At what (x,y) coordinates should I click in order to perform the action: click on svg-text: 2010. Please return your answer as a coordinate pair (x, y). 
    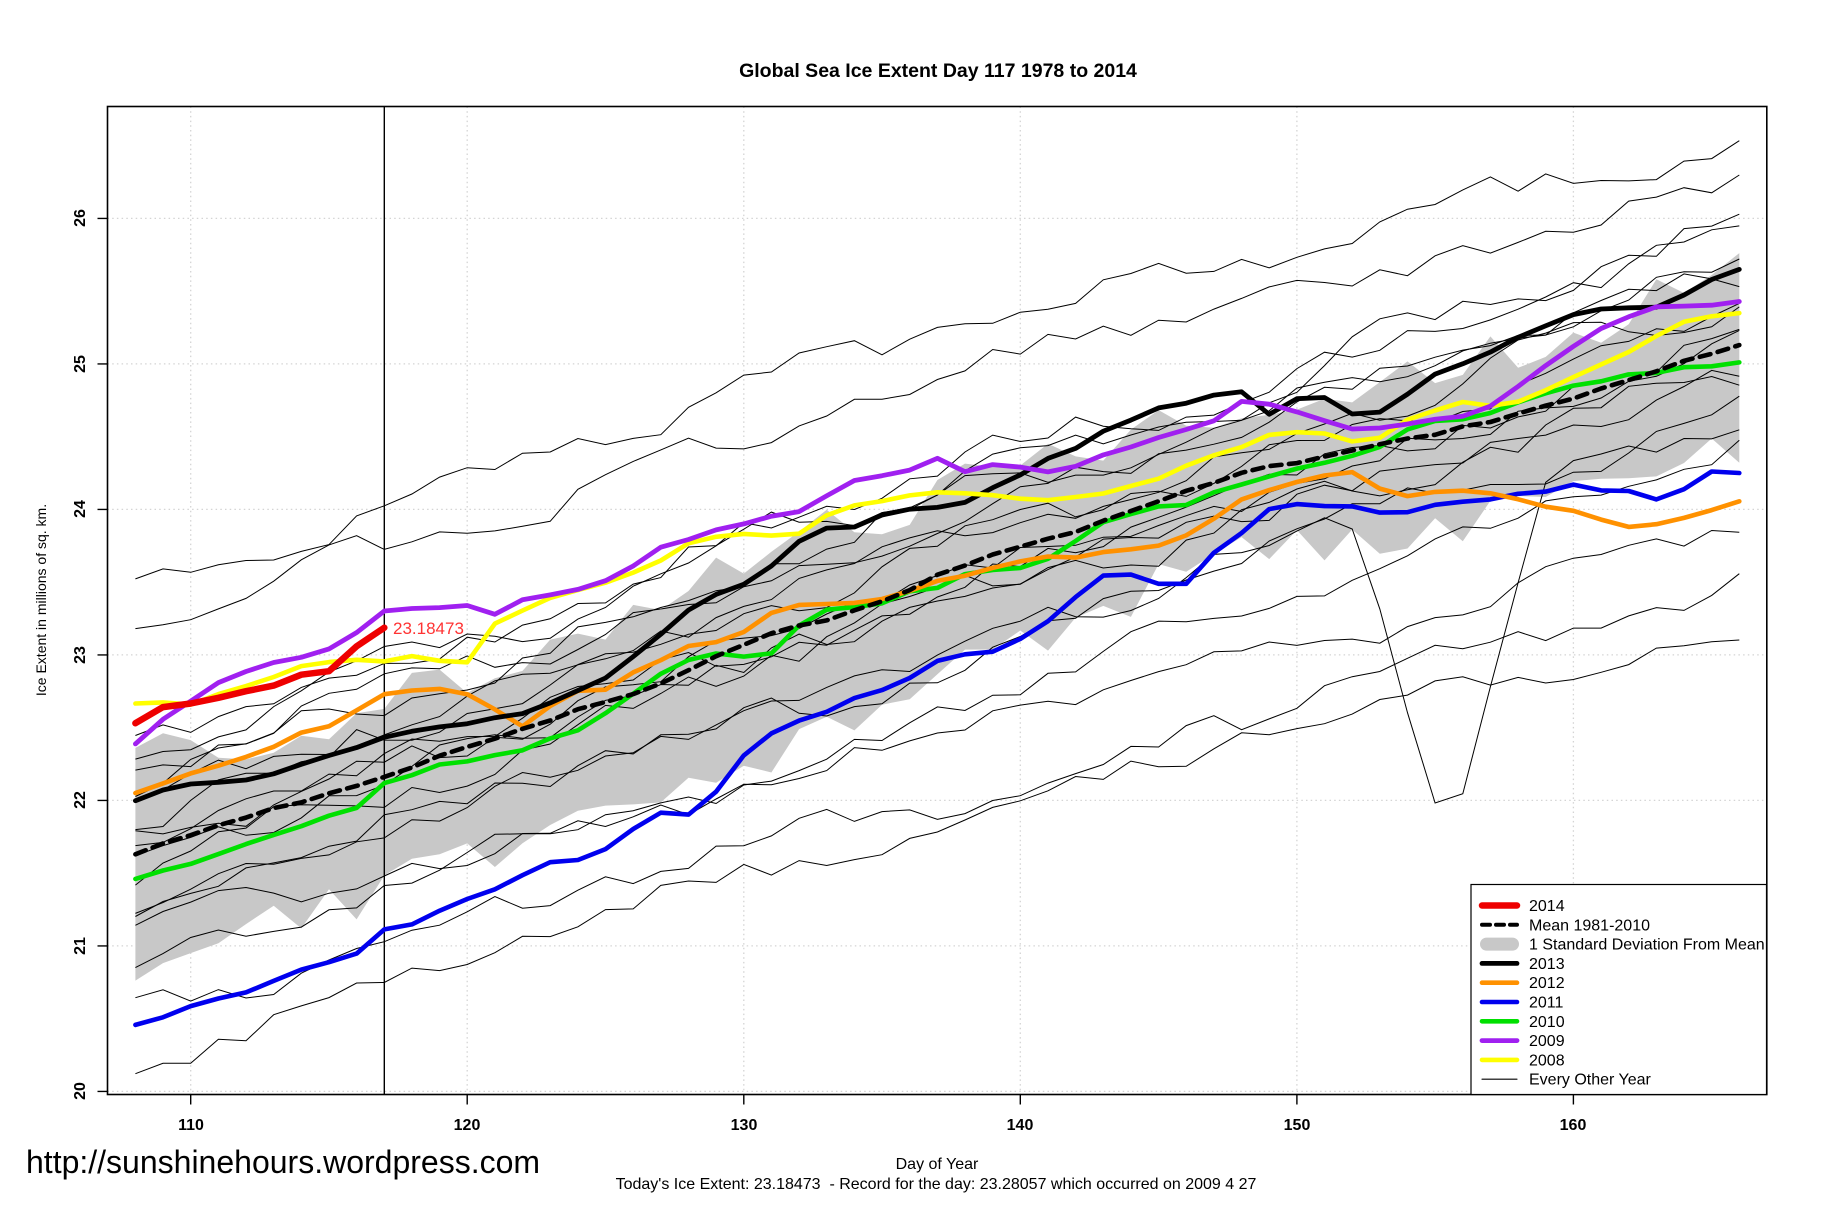
    Looking at the image, I should click on (1547, 1022).